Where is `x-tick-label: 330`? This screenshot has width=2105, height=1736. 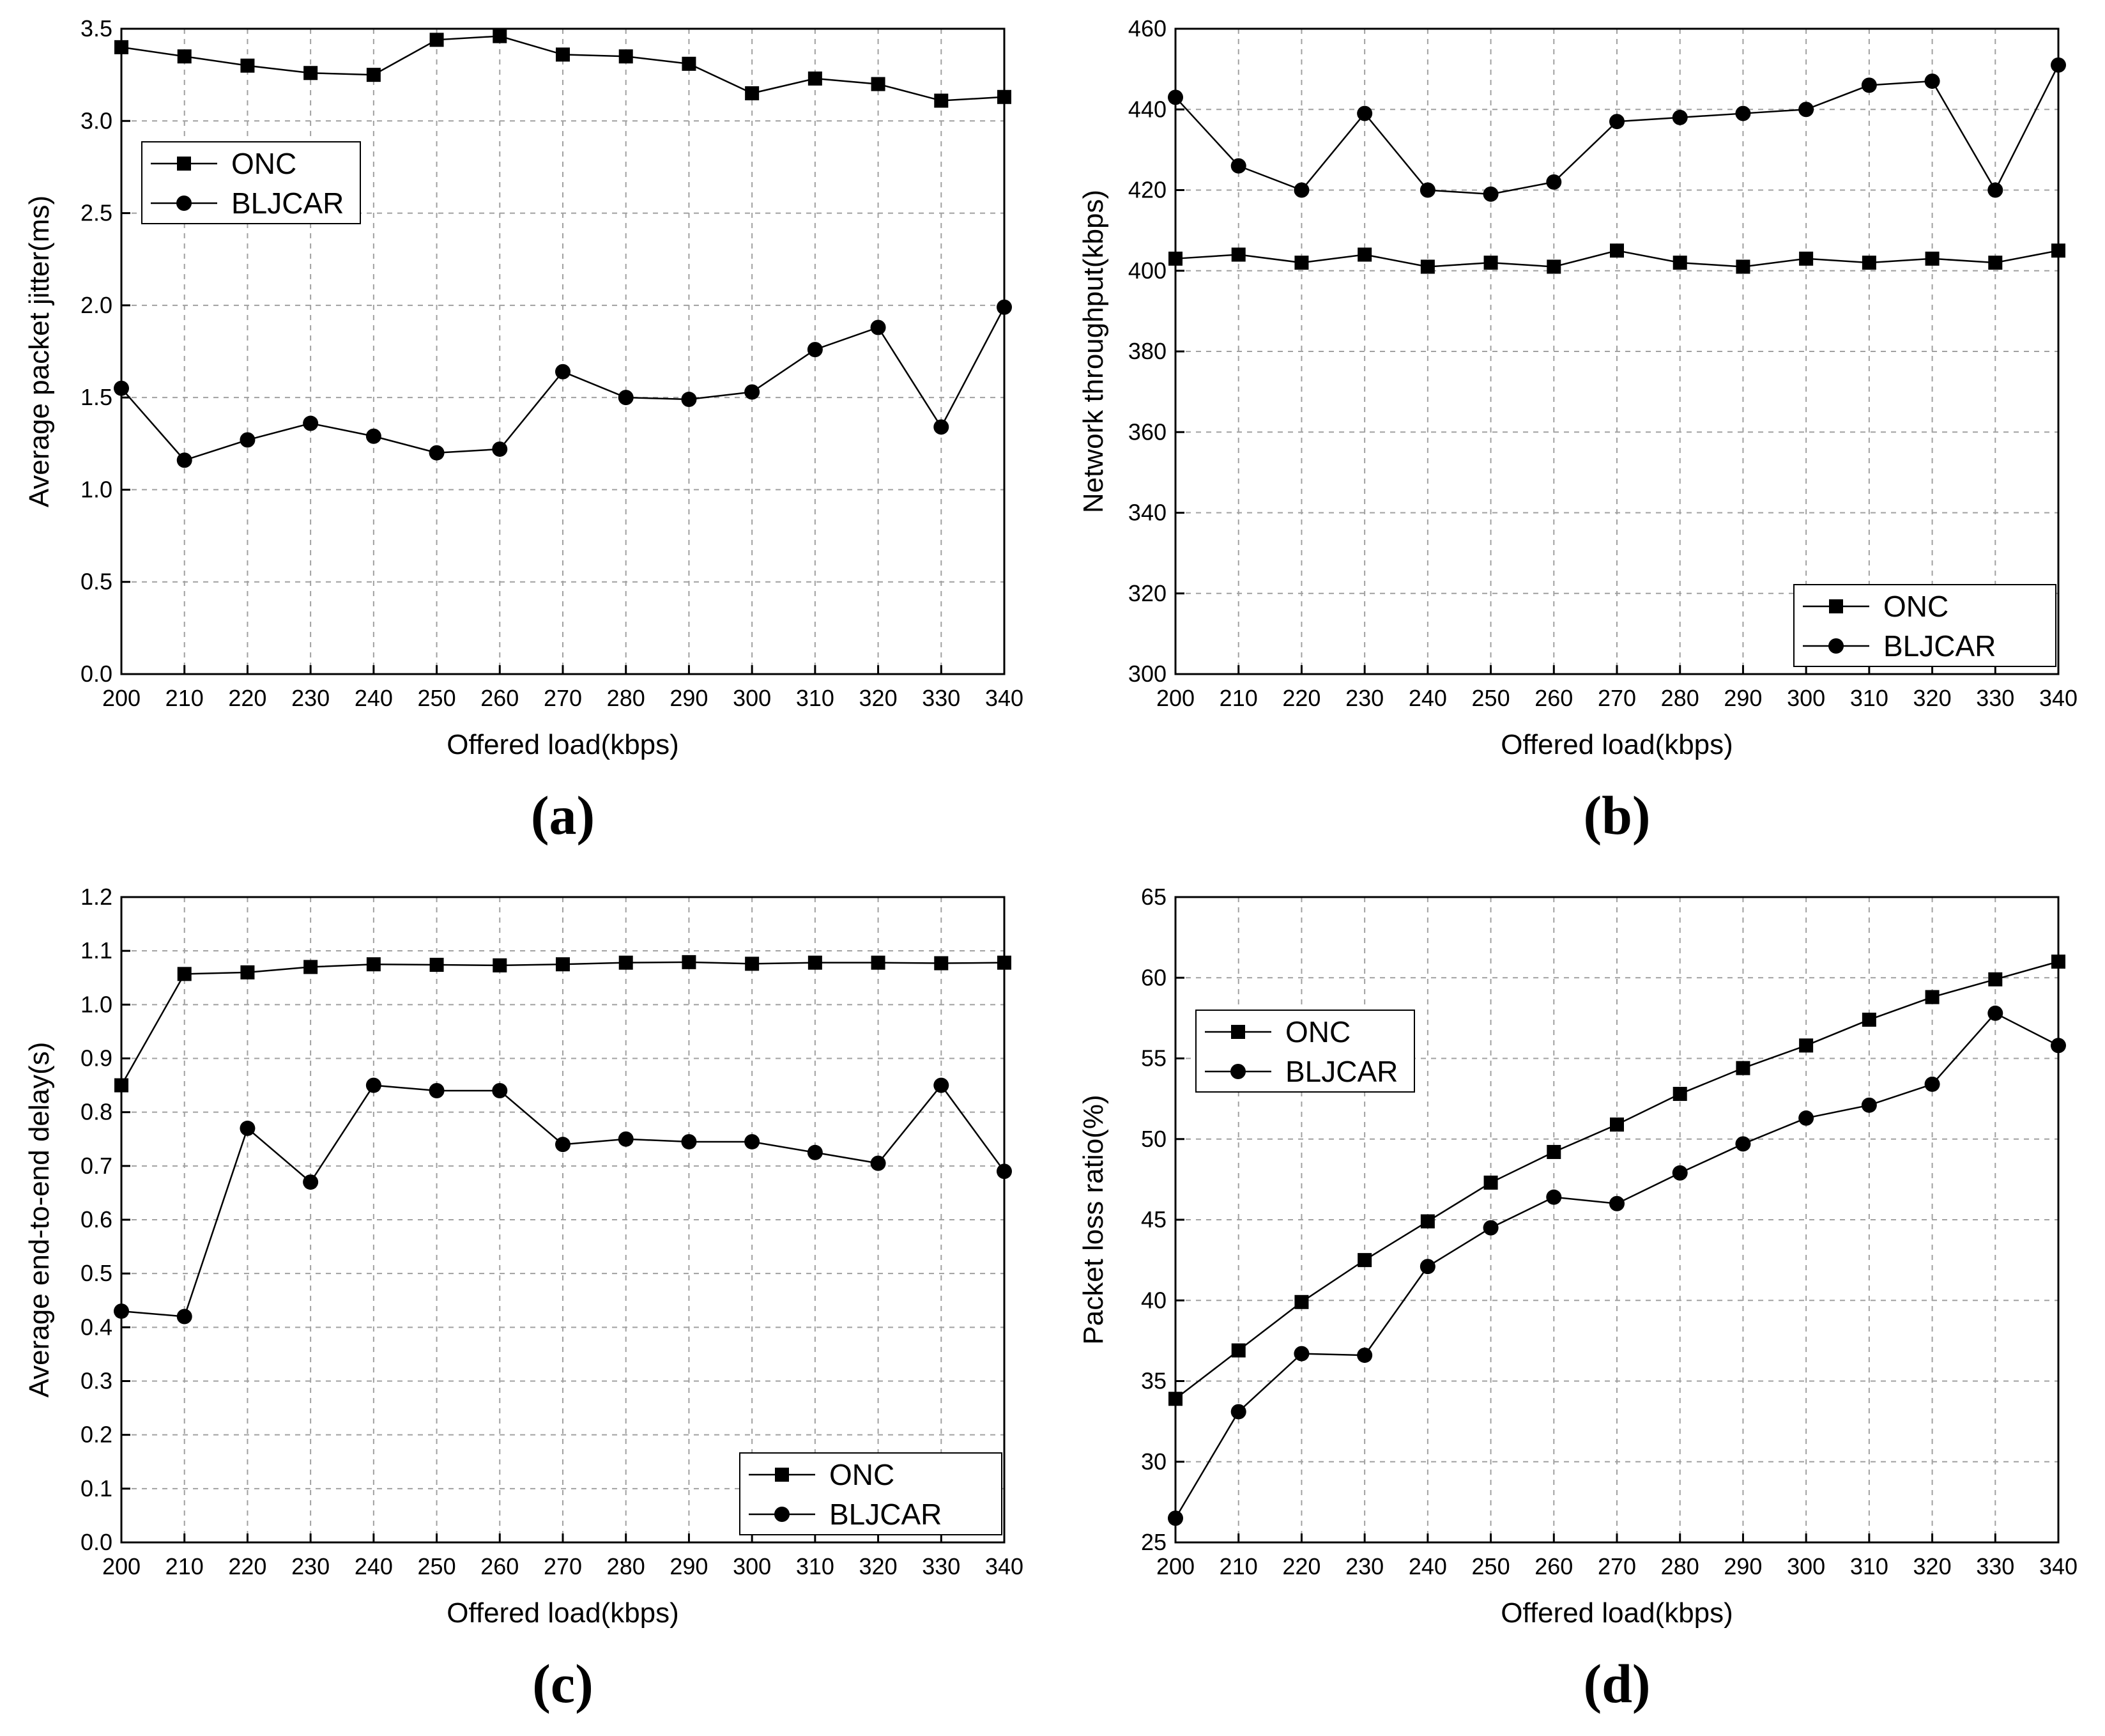
x-tick-label: 330 is located at coordinates (941, 698).